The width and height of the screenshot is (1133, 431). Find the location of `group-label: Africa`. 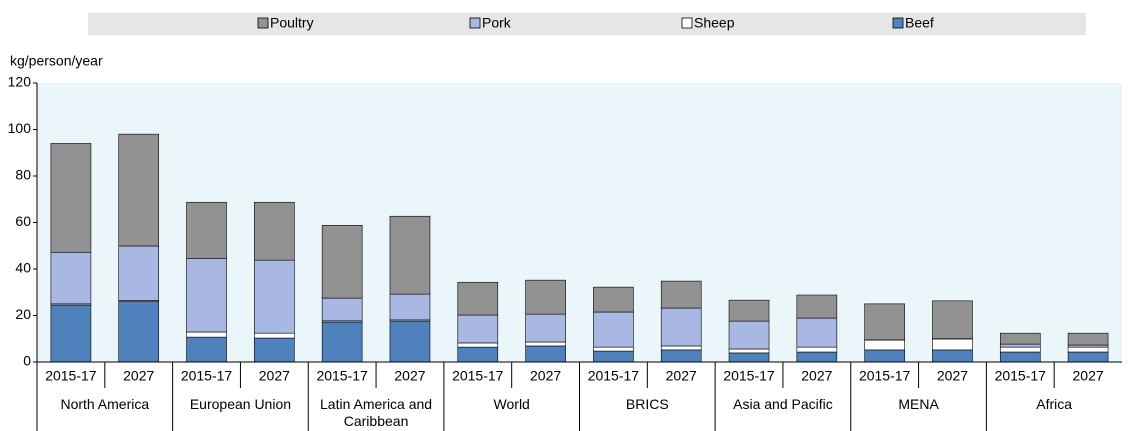

group-label: Africa is located at coordinates (1054, 404).